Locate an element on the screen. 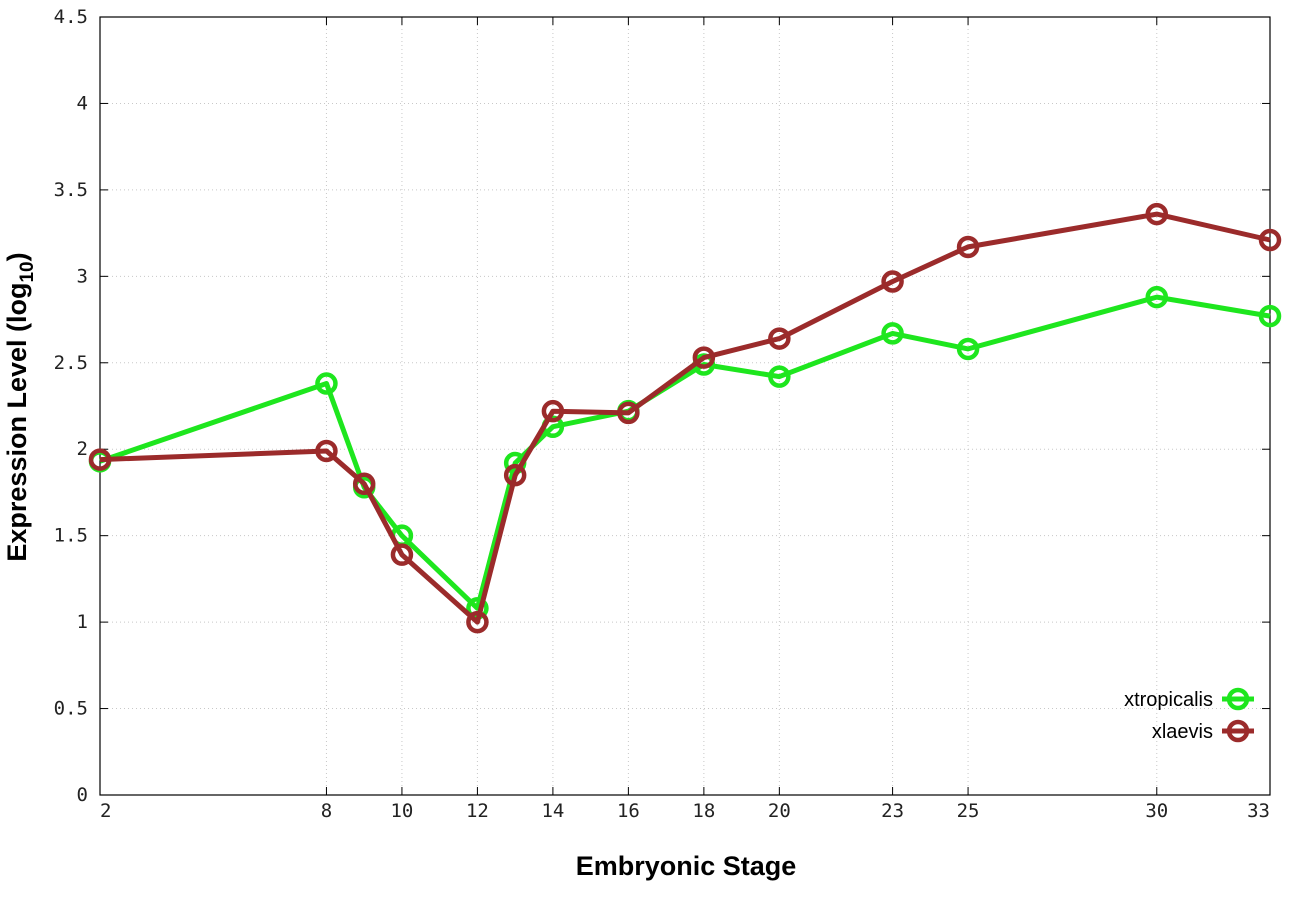 The width and height of the screenshot is (1296, 907). y-tick-label: 1 is located at coordinates (82, 622).